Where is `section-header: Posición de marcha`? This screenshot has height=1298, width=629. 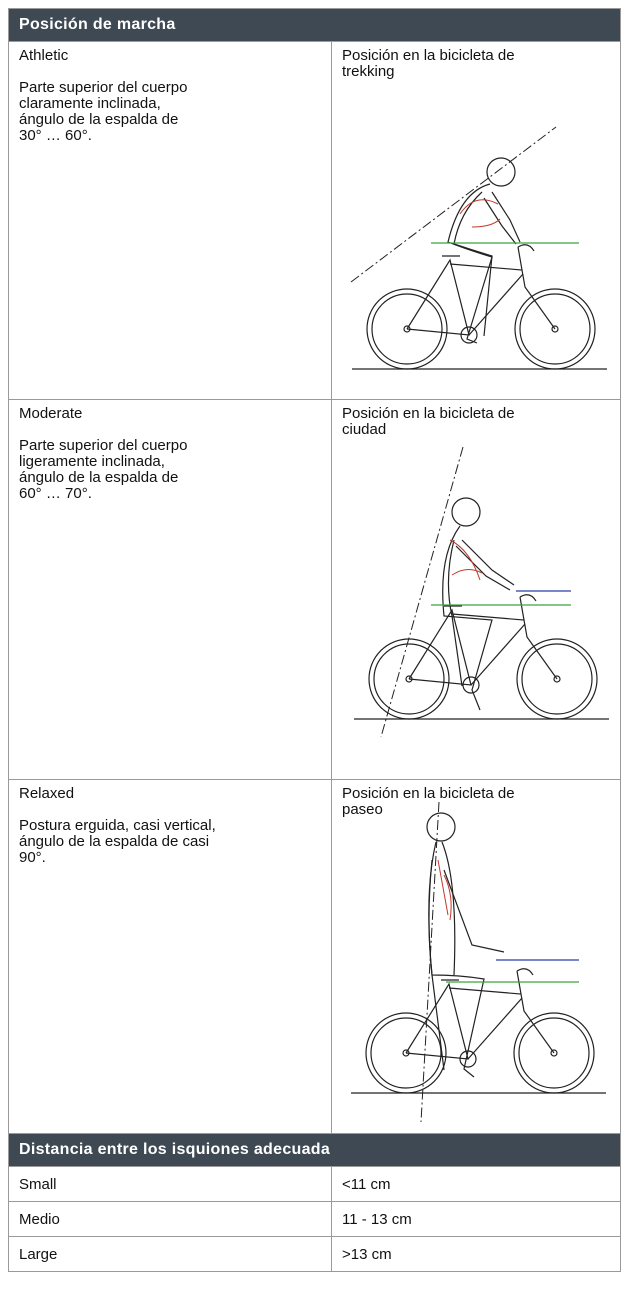 section-header: Posición de marcha is located at coordinates (314, 25).